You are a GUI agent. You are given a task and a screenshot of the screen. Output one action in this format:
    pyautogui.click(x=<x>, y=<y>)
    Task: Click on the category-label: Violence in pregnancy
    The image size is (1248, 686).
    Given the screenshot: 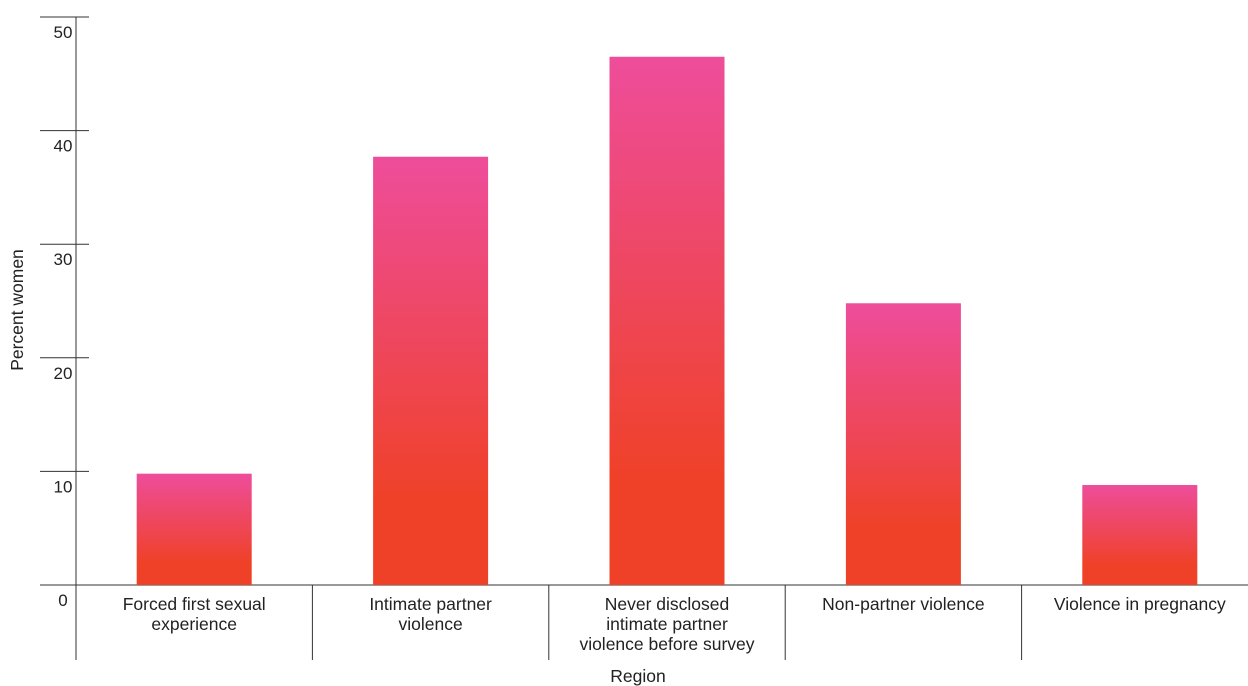 What is the action you would take?
    pyautogui.click(x=1140, y=604)
    